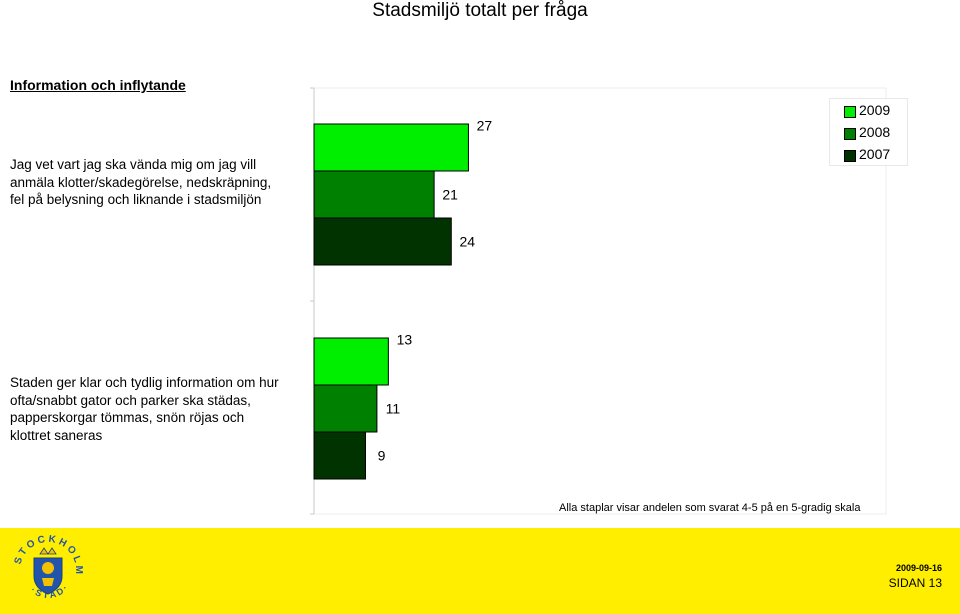 The image size is (960, 614). Describe the element at coordinates (850, 112) in the screenshot. I see `legend-swatch-2009` at that location.